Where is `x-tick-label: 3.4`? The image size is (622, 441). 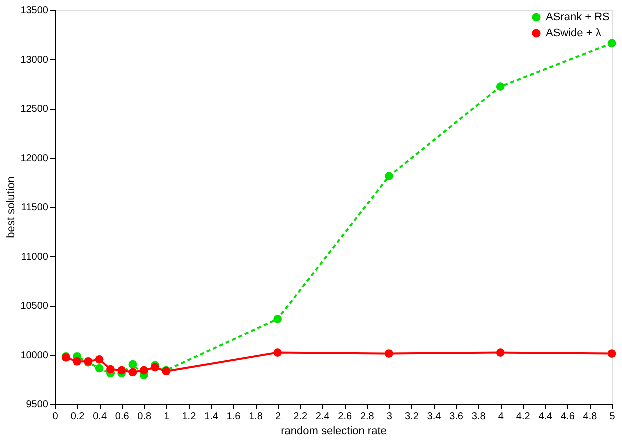
x-tick-label: 3.4 is located at coordinates (434, 417).